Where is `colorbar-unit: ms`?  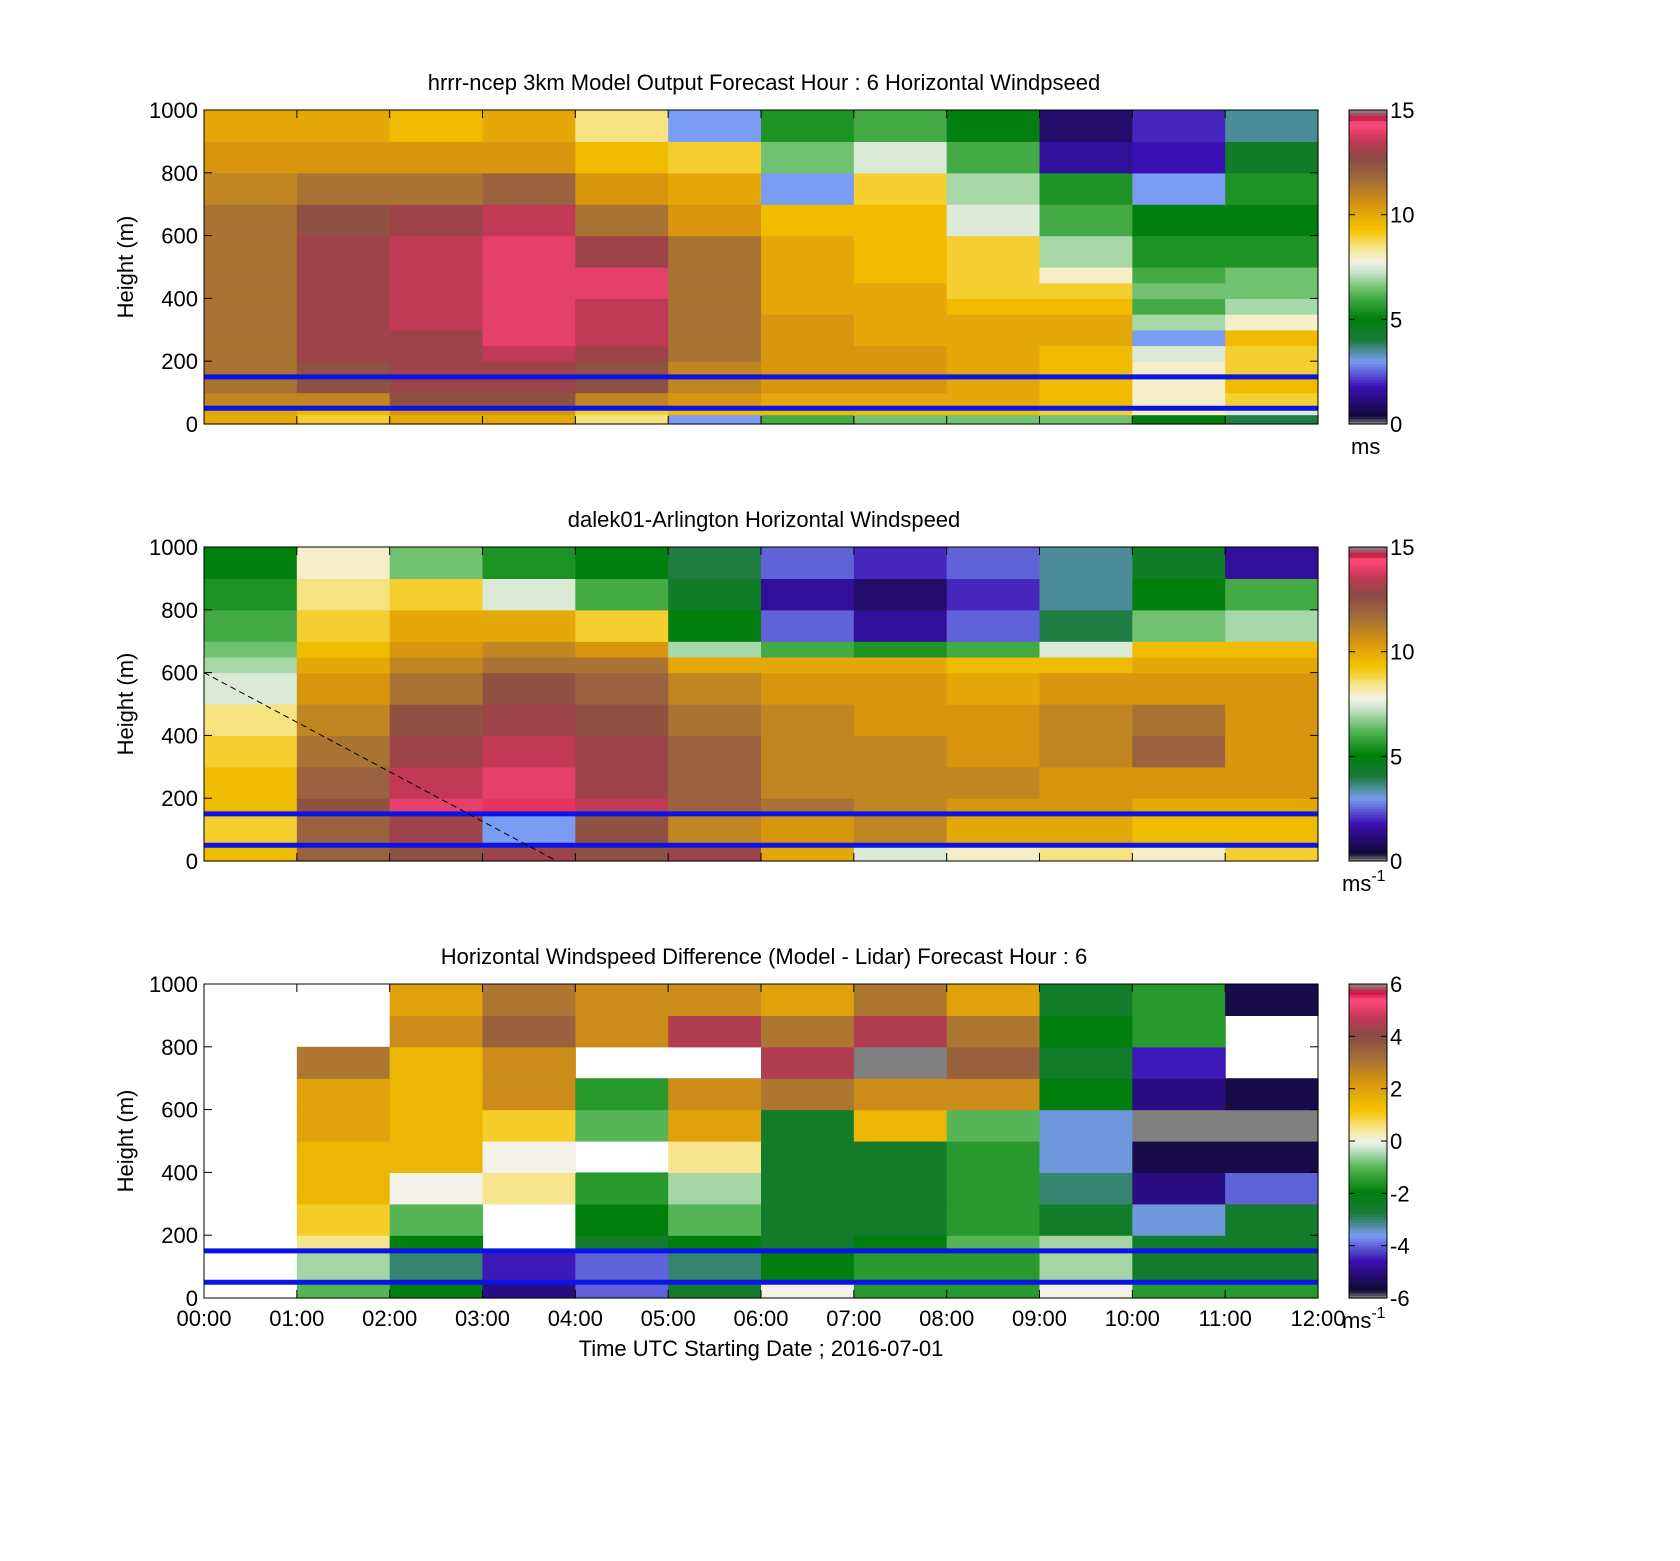 colorbar-unit: ms is located at coordinates (1356, 1320).